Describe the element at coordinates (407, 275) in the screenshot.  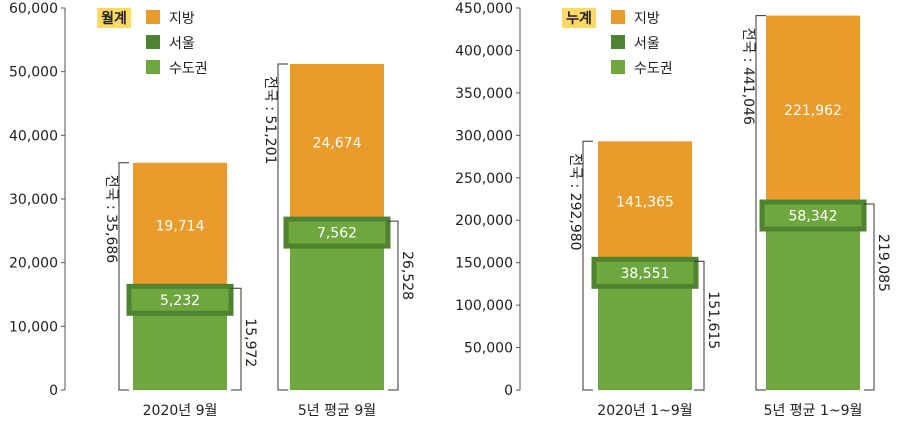
I see `sudogwon-value-label: 26,528` at that location.